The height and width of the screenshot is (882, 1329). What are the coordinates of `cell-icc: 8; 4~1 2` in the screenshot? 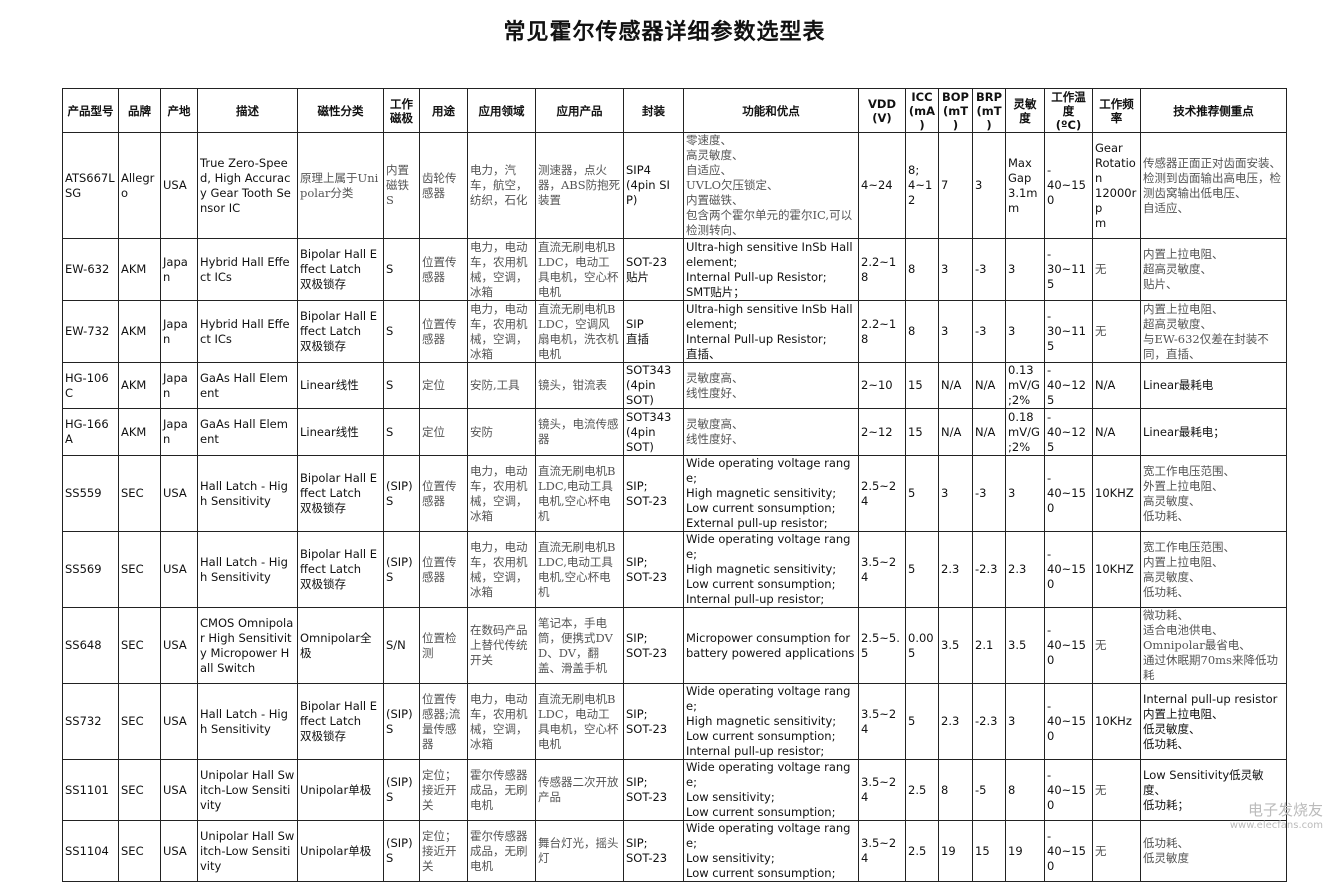 It's located at (922, 185).